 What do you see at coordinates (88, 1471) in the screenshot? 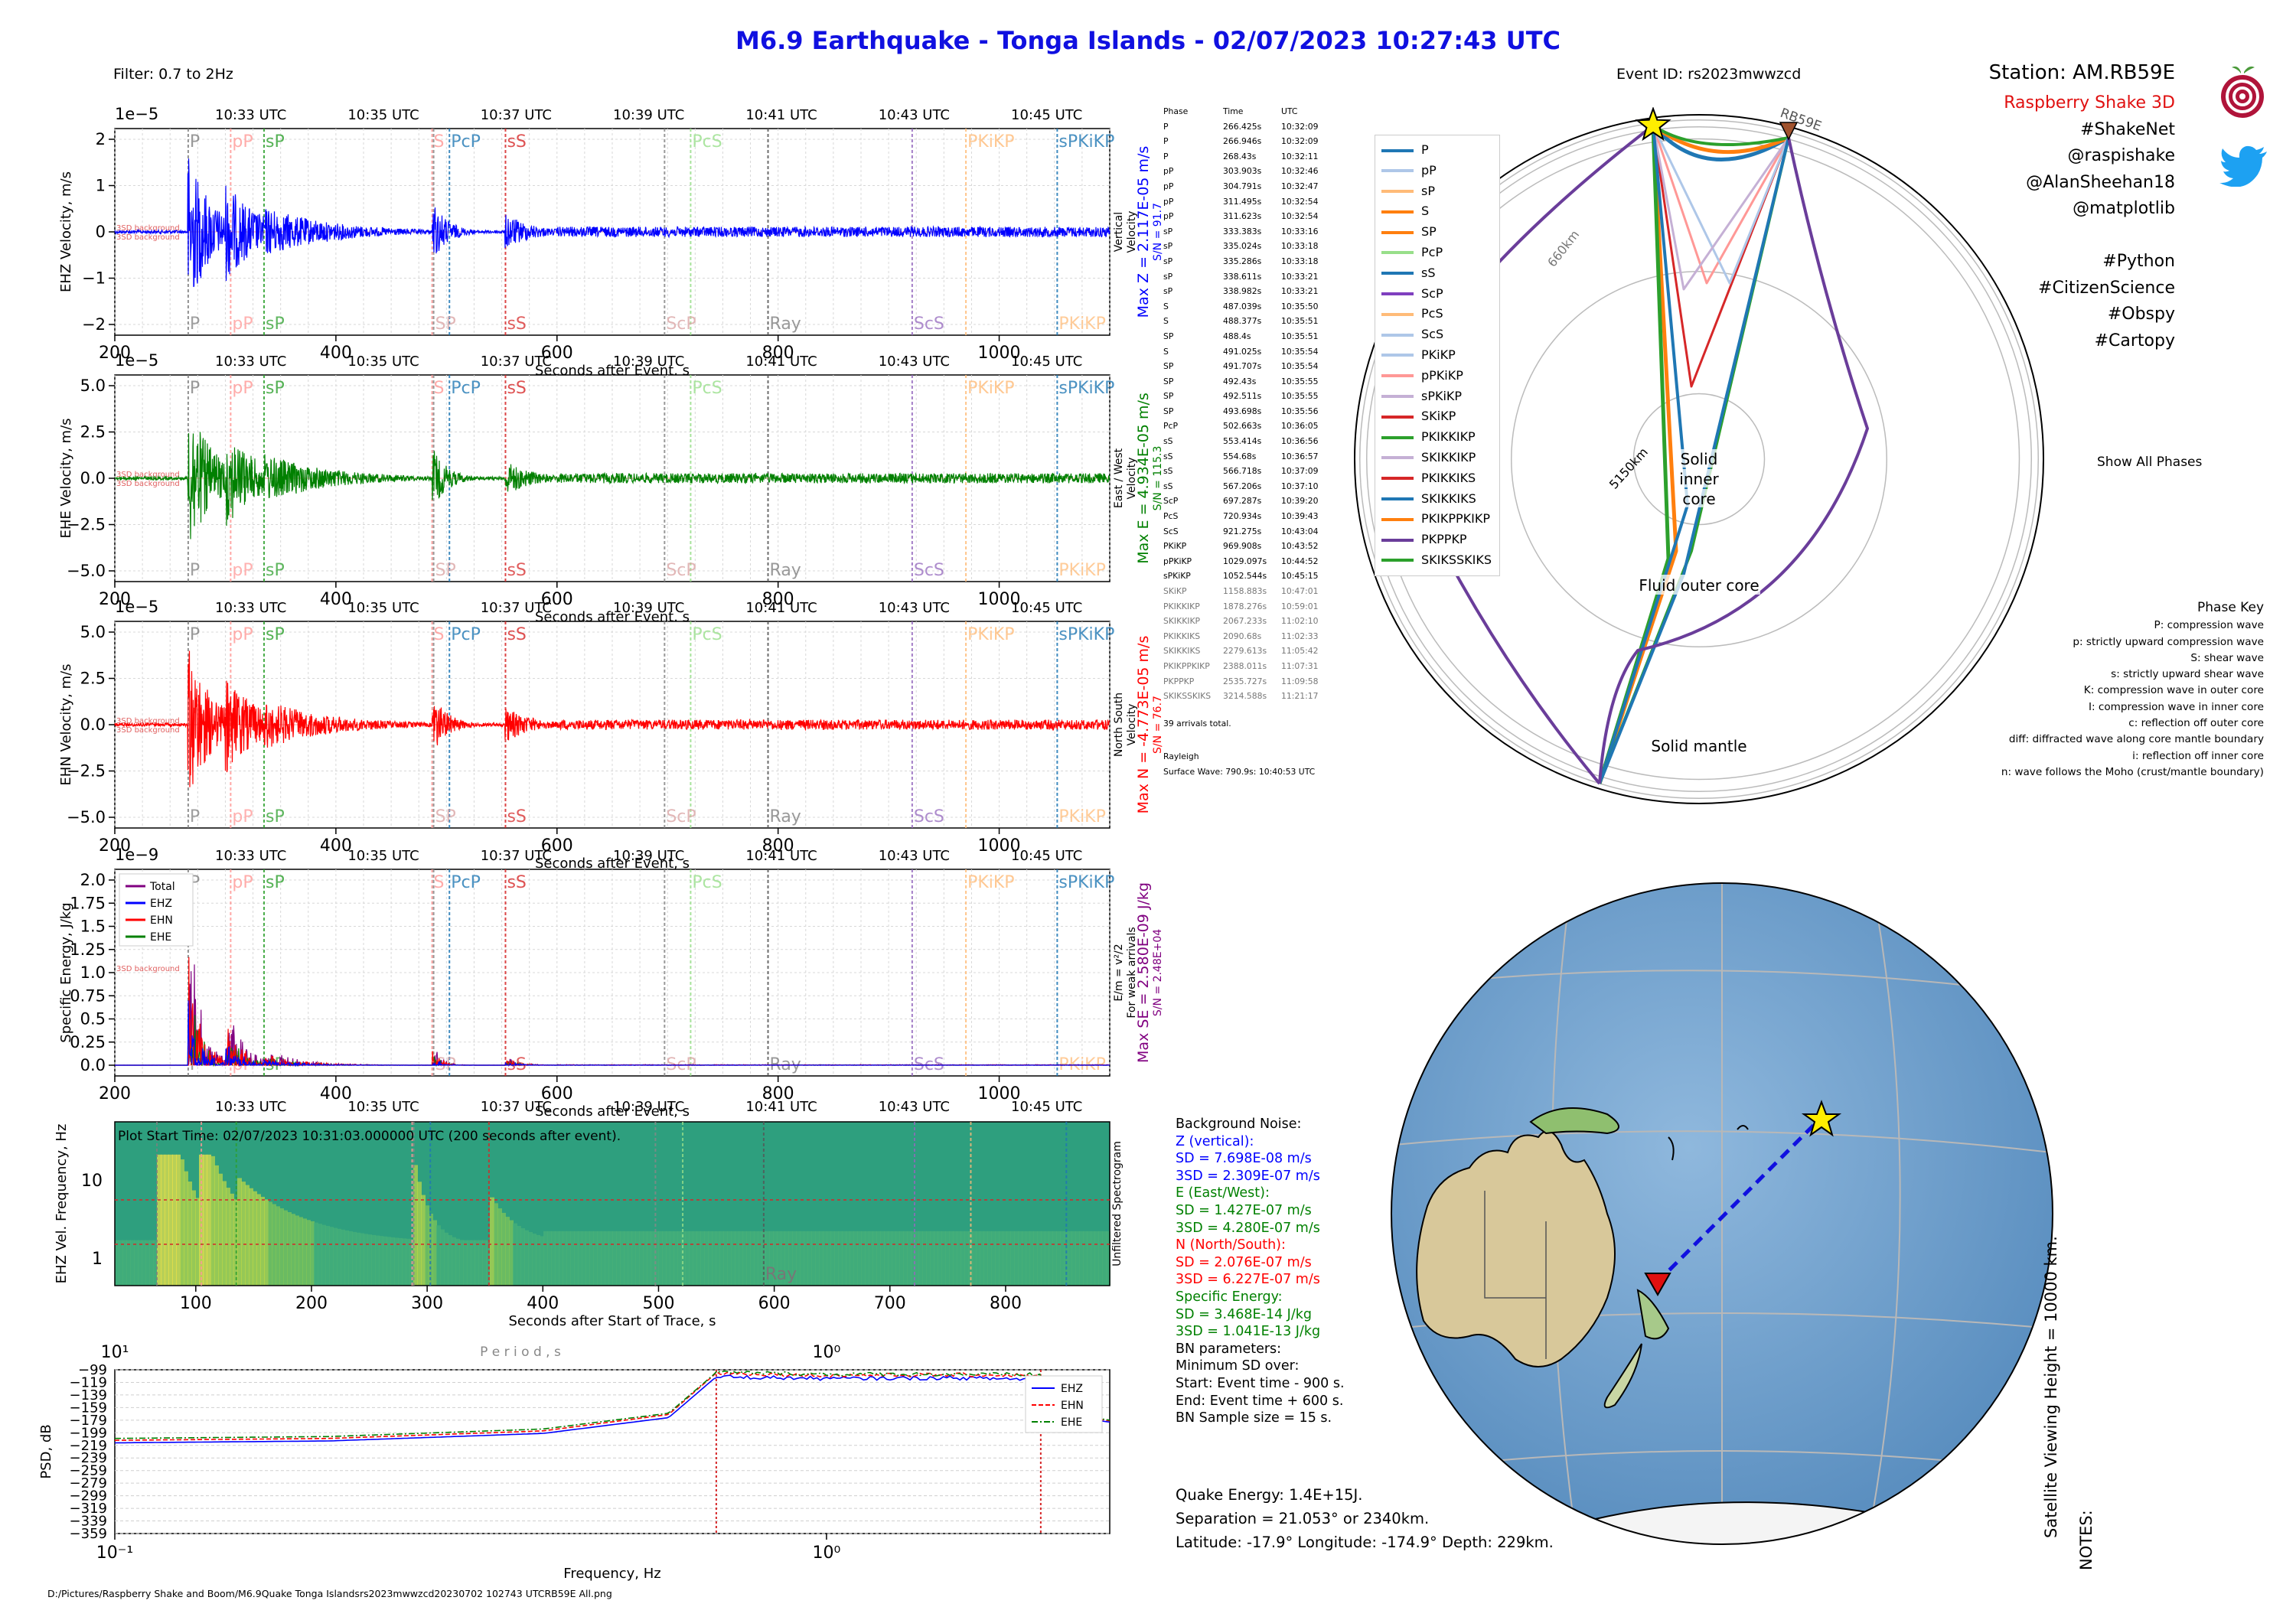
I see `y-tick-label: −259` at bounding box center [88, 1471].